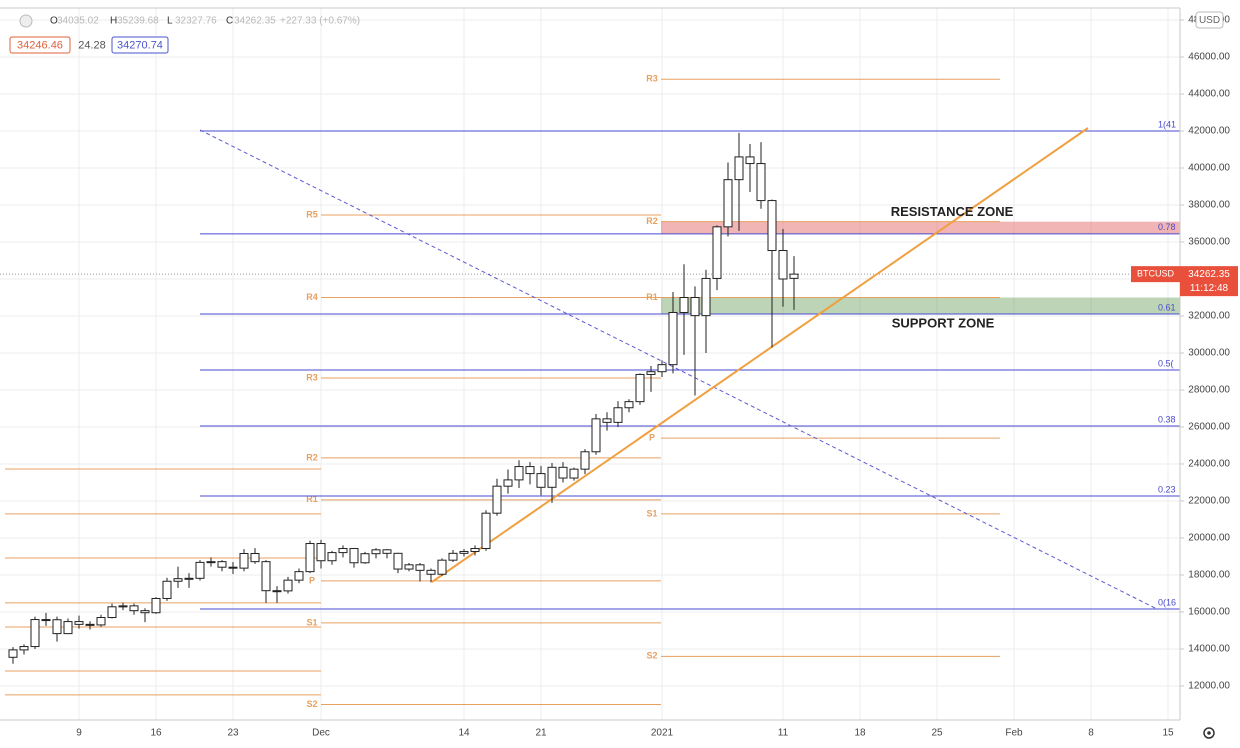 The height and width of the screenshot is (748, 1240). Describe the element at coordinates (1167, 419) in the screenshot. I see `fib-label: 0.38` at that location.